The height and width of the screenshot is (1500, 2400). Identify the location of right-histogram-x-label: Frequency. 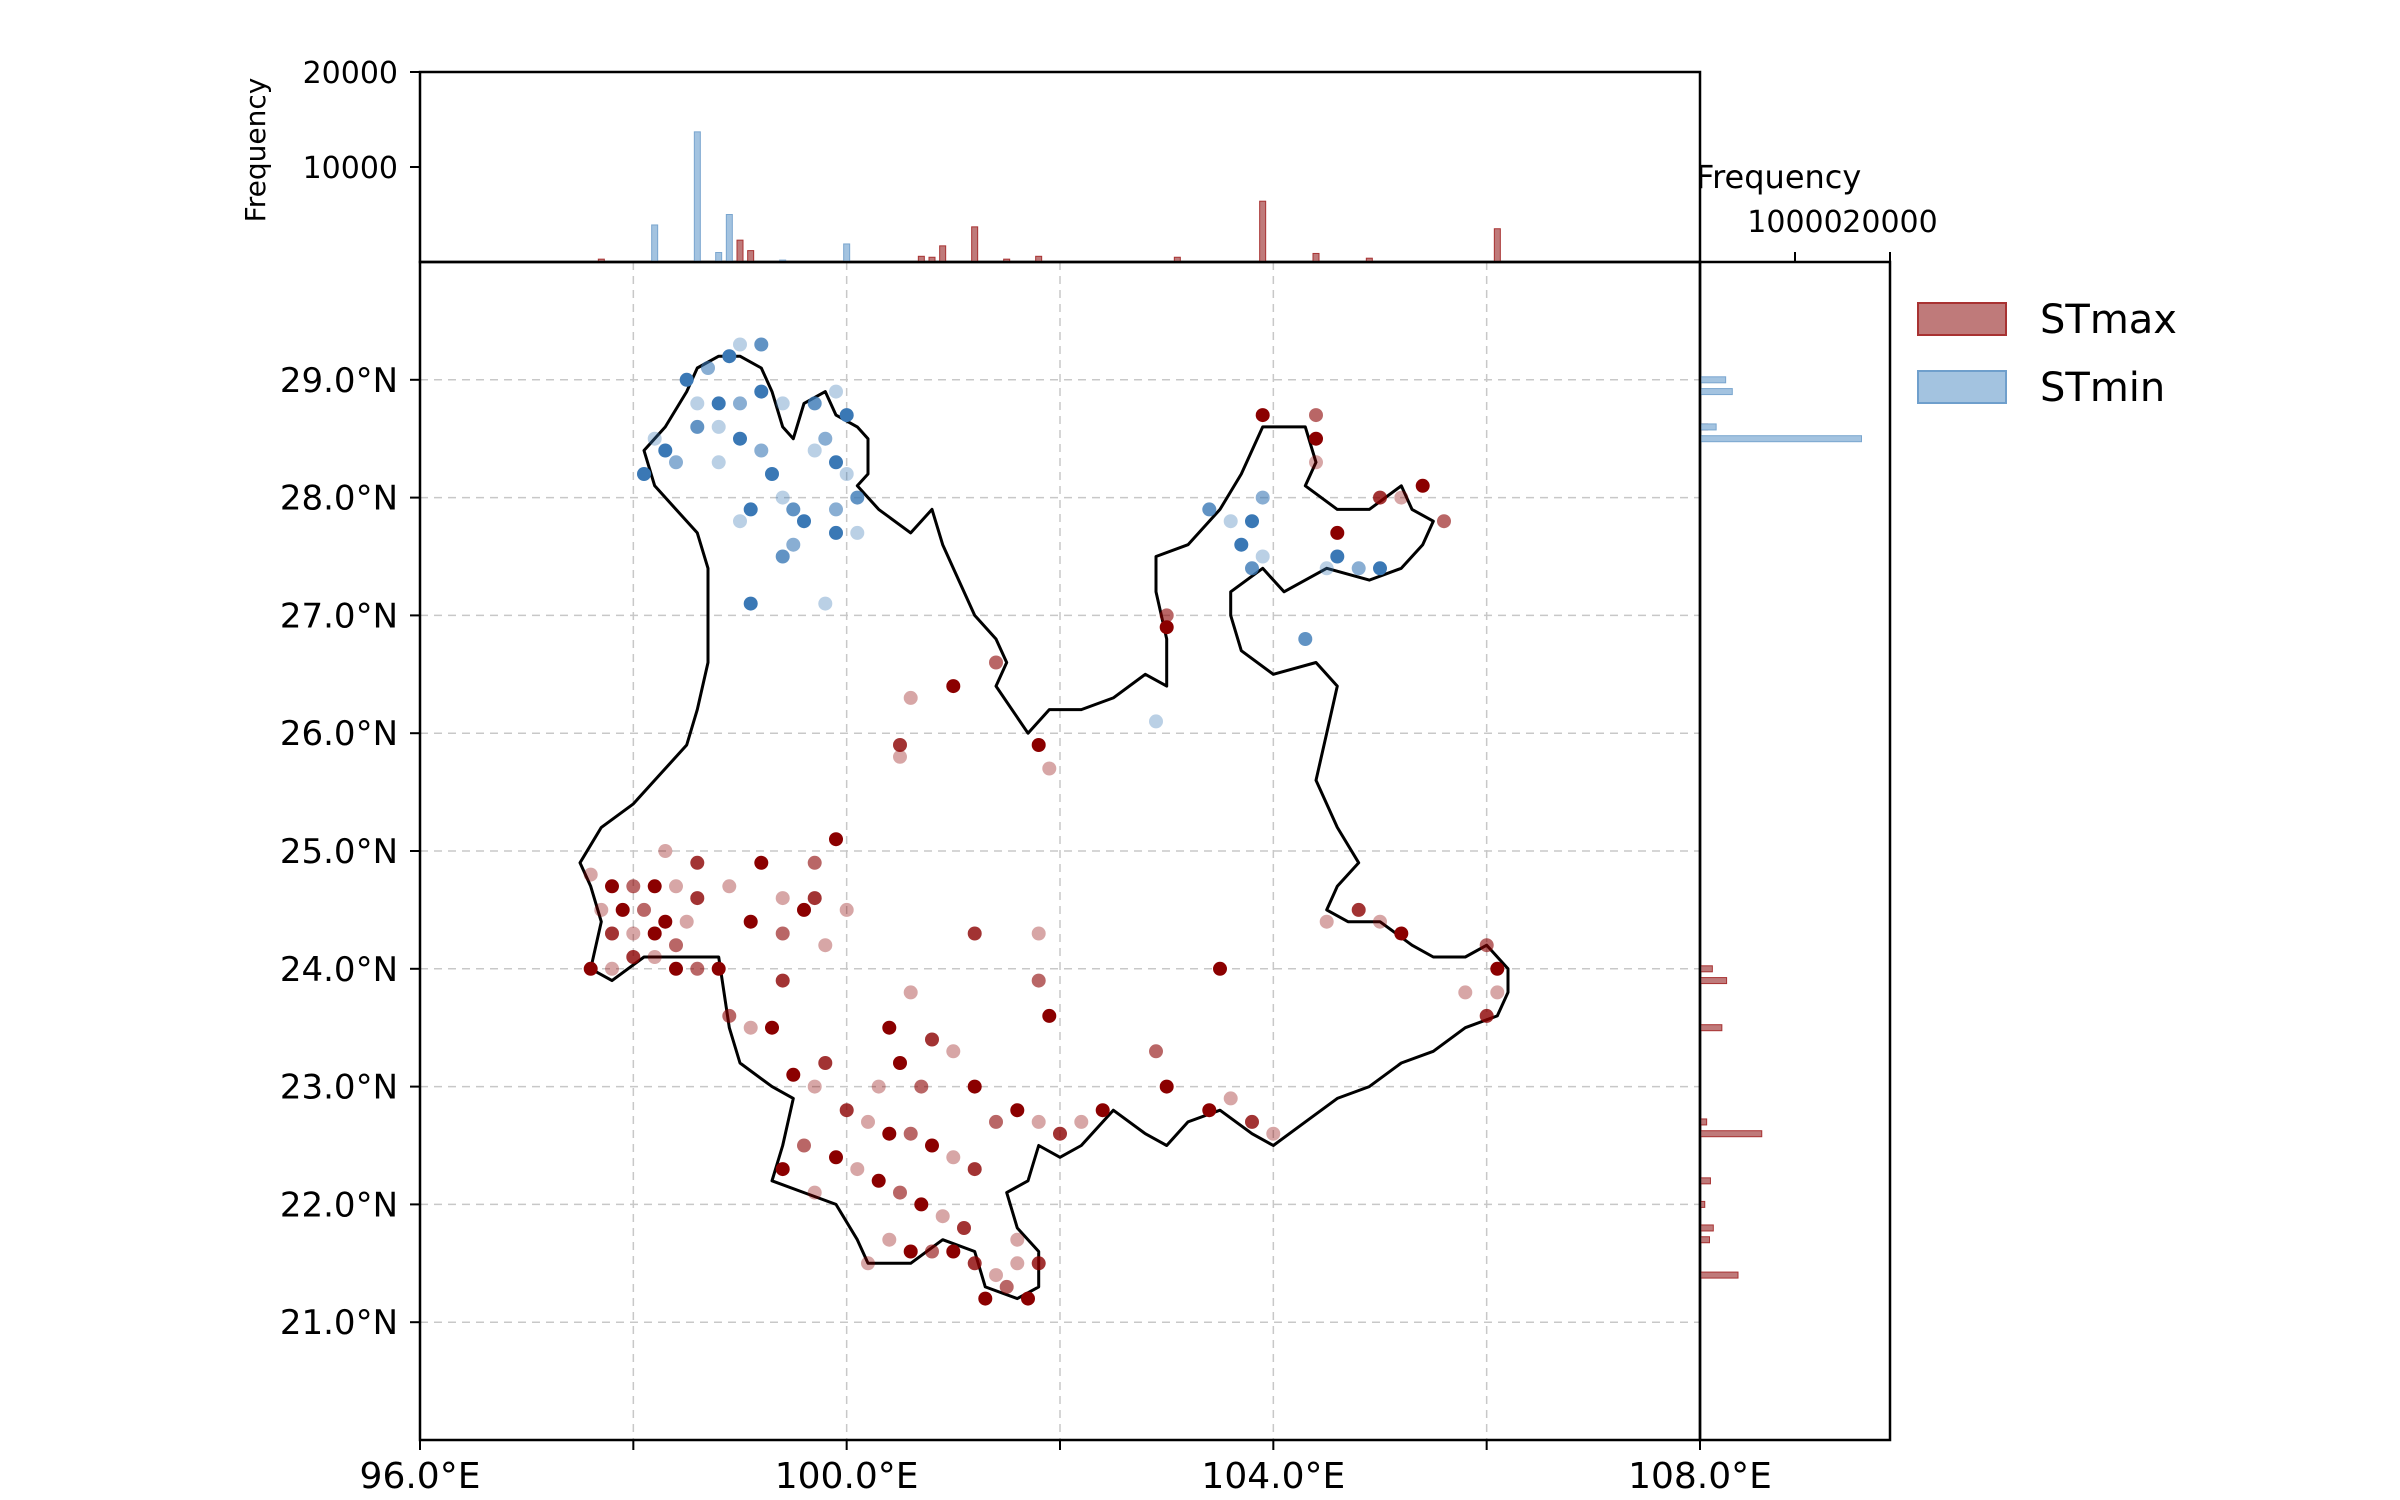
(1778, 177).